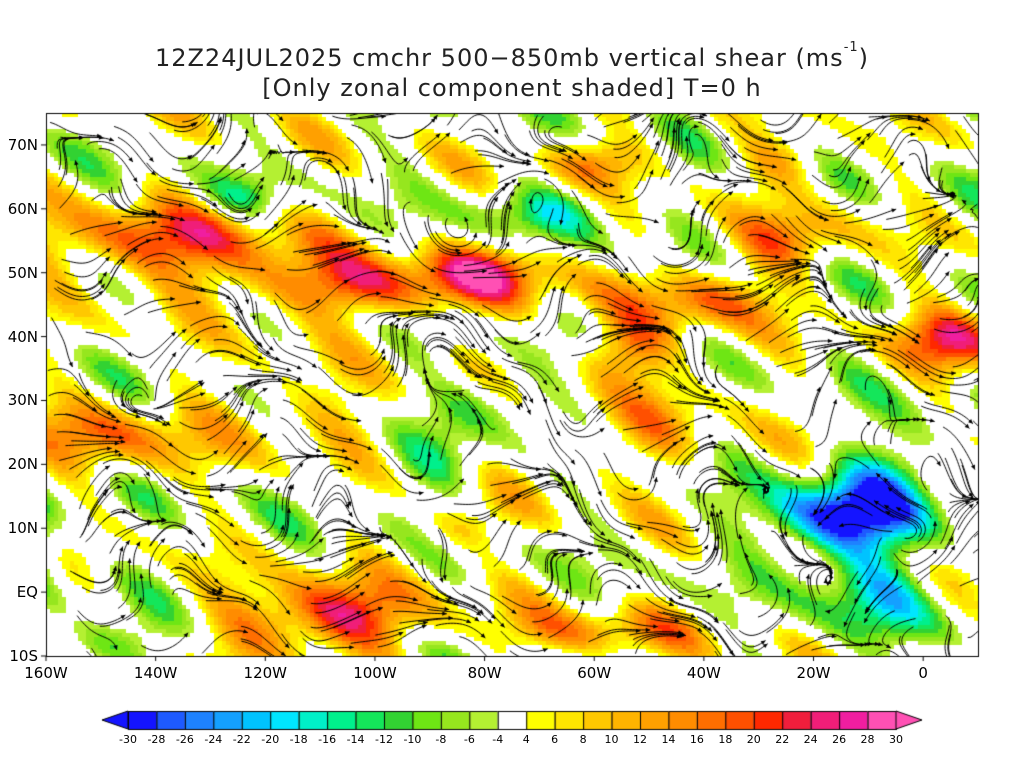  What do you see at coordinates (498, 739) in the screenshot?
I see `colorbar-label: -4` at bounding box center [498, 739].